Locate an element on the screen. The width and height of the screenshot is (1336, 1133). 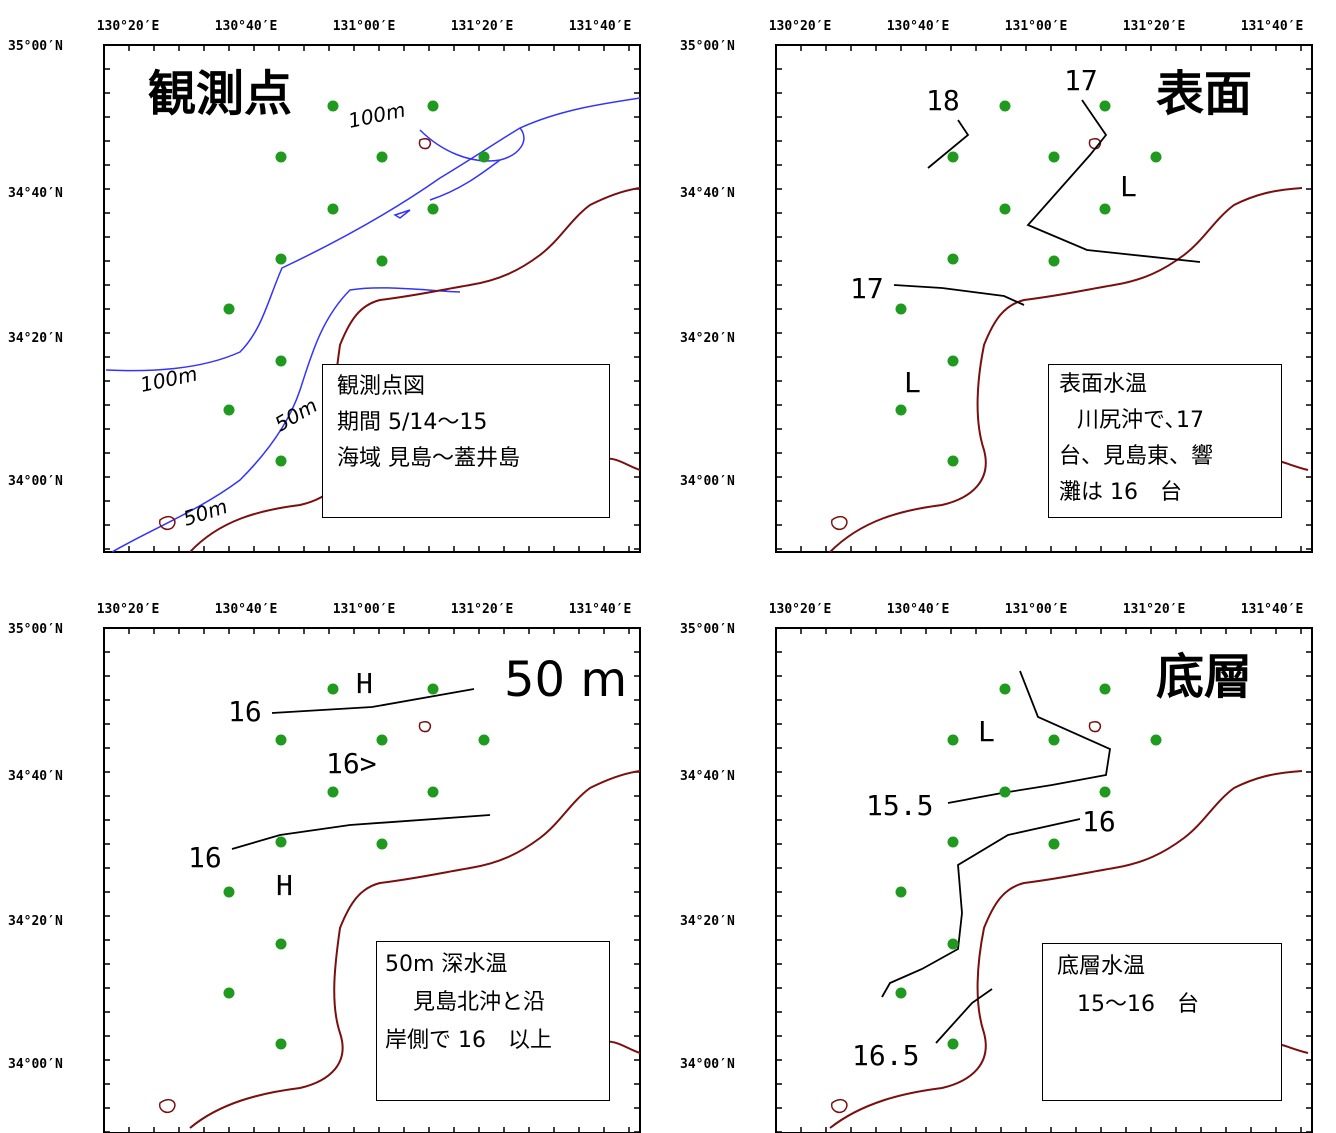
panel-title: 底層 is located at coordinates (1204, 677).